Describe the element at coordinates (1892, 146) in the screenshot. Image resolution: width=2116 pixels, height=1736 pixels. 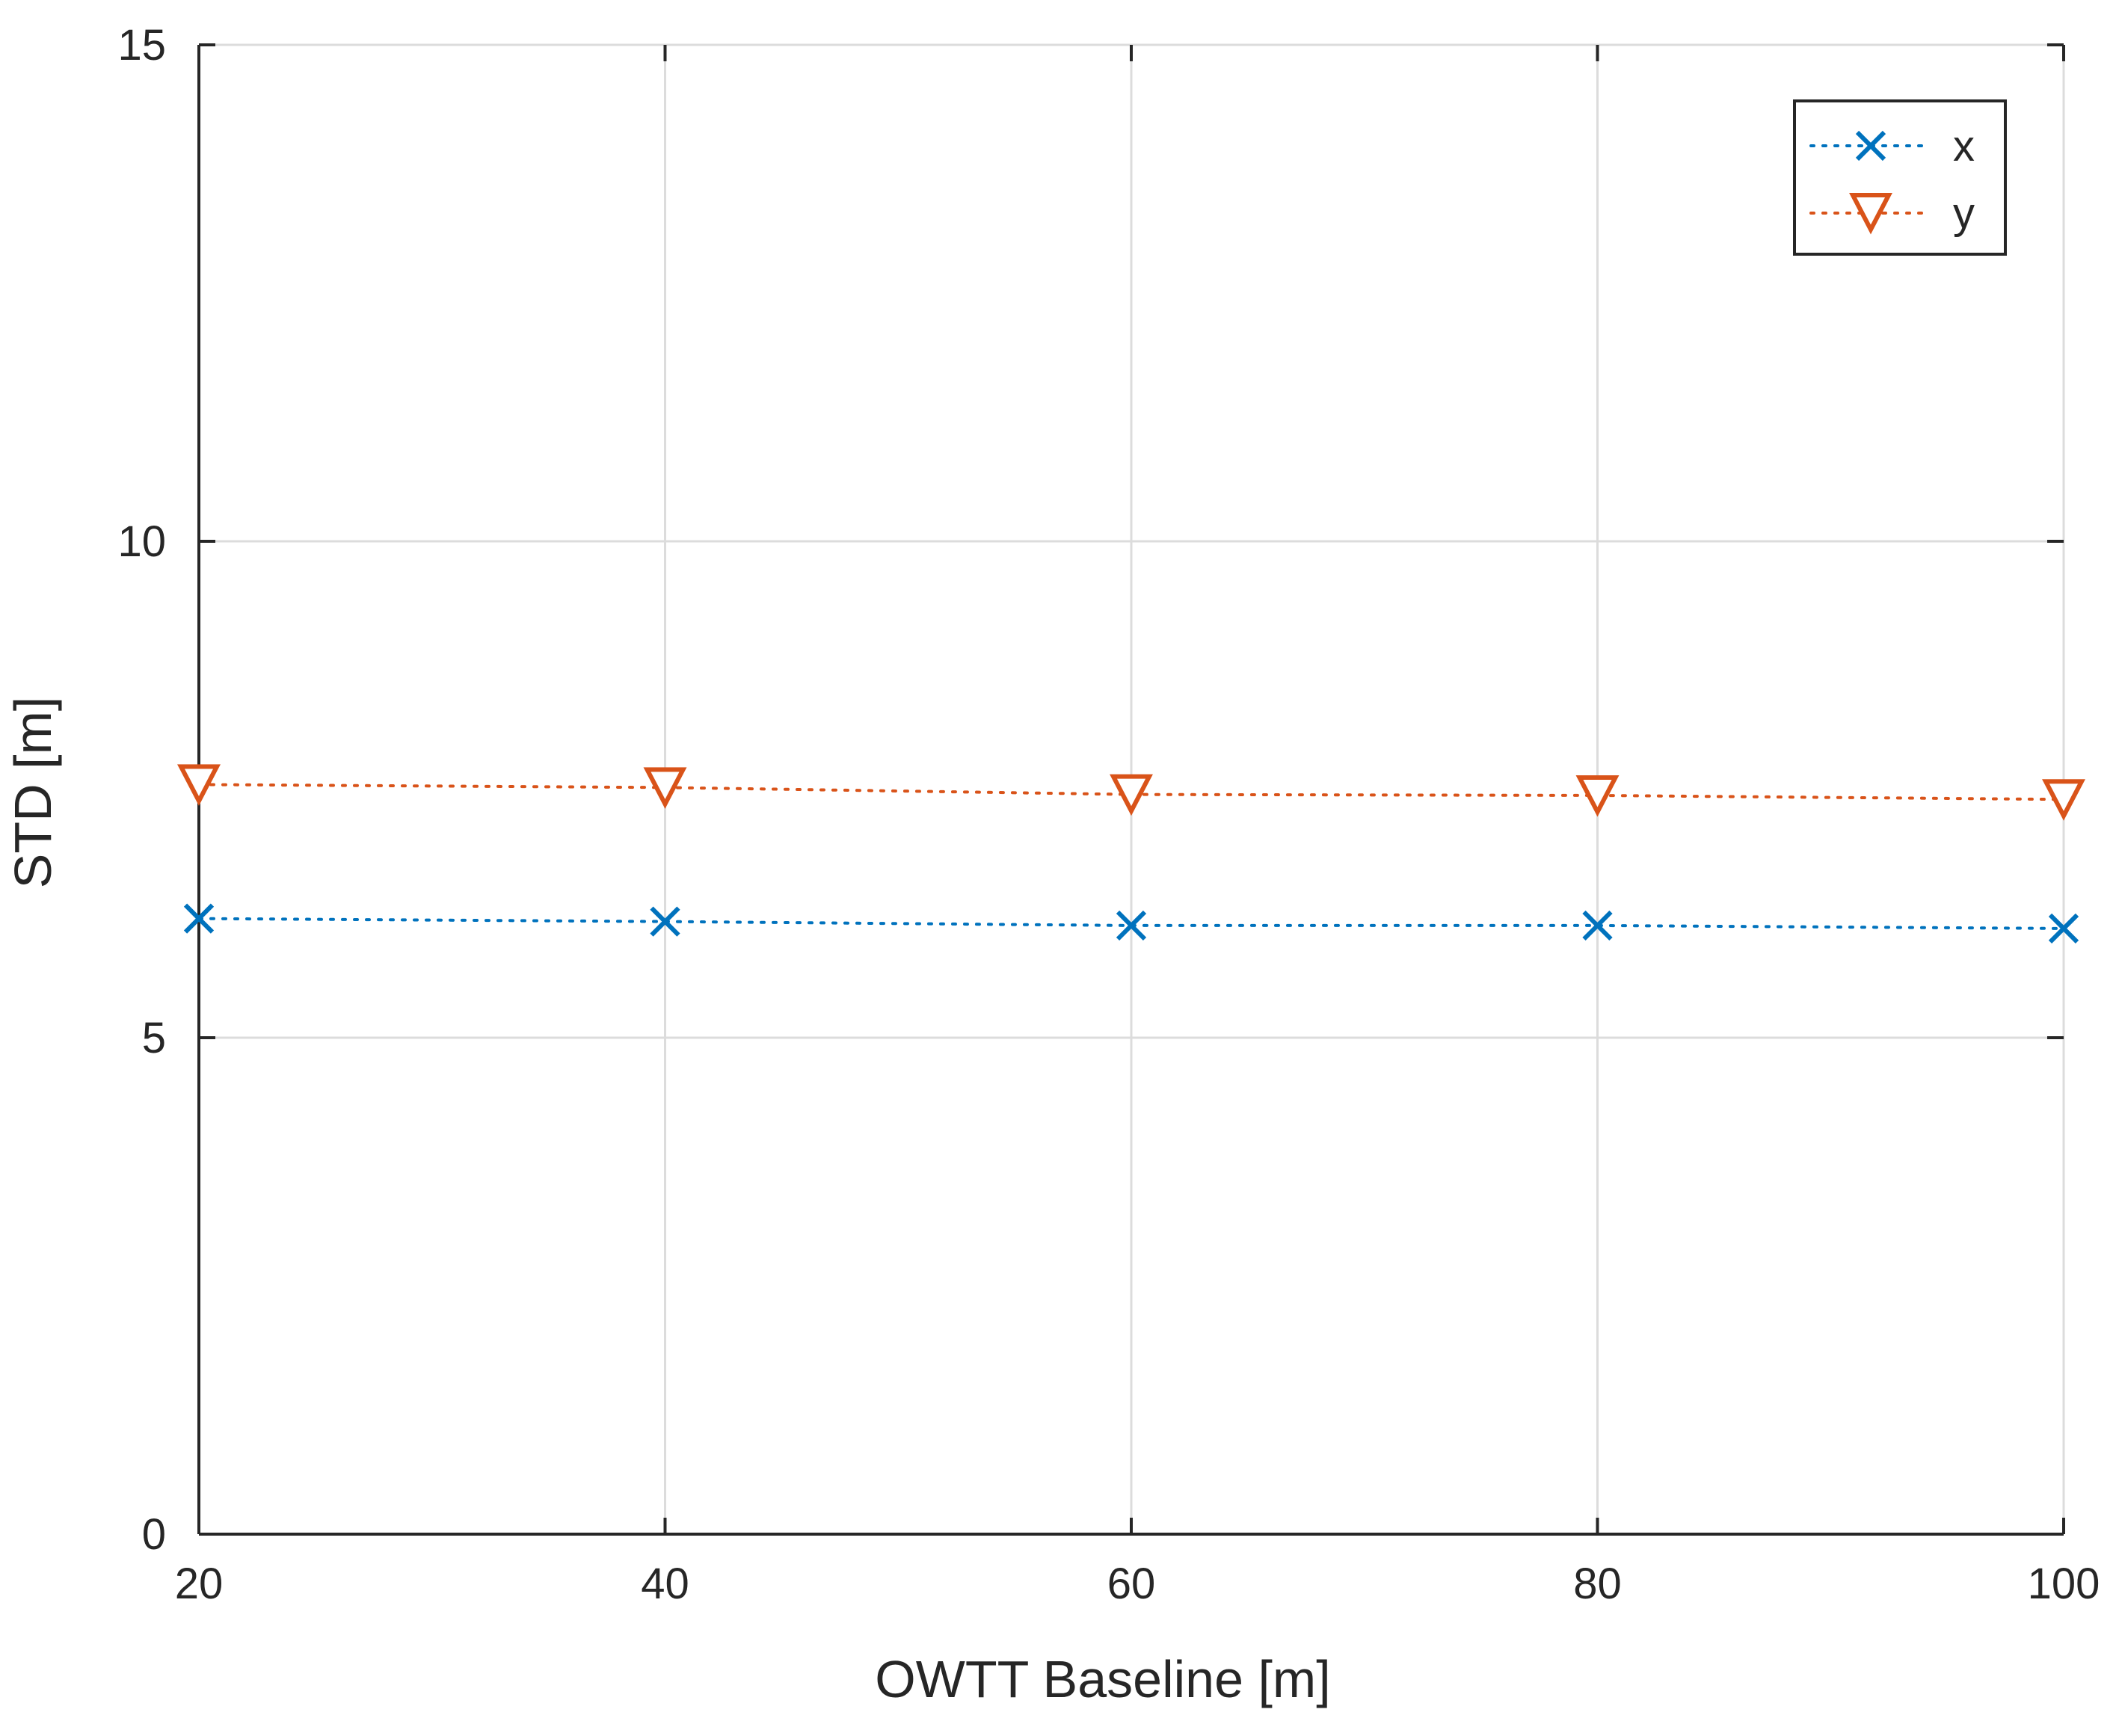
I see `legend-entry-x: x` at that location.